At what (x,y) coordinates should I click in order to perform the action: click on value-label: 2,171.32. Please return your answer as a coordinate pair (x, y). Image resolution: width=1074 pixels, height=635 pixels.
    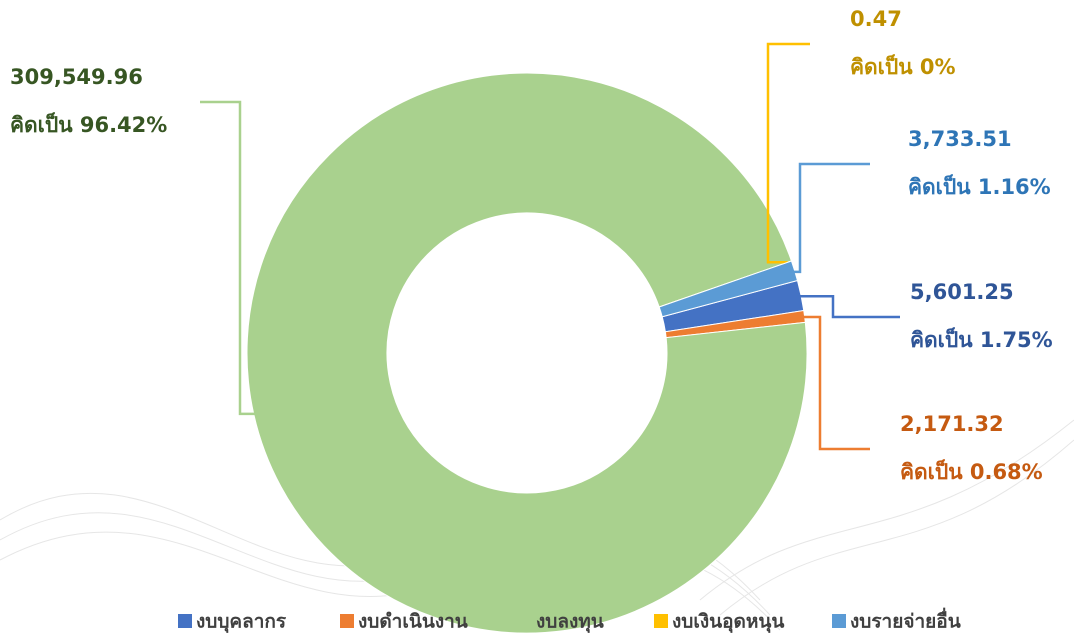
    Looking at the image, I should click on (952, 424).